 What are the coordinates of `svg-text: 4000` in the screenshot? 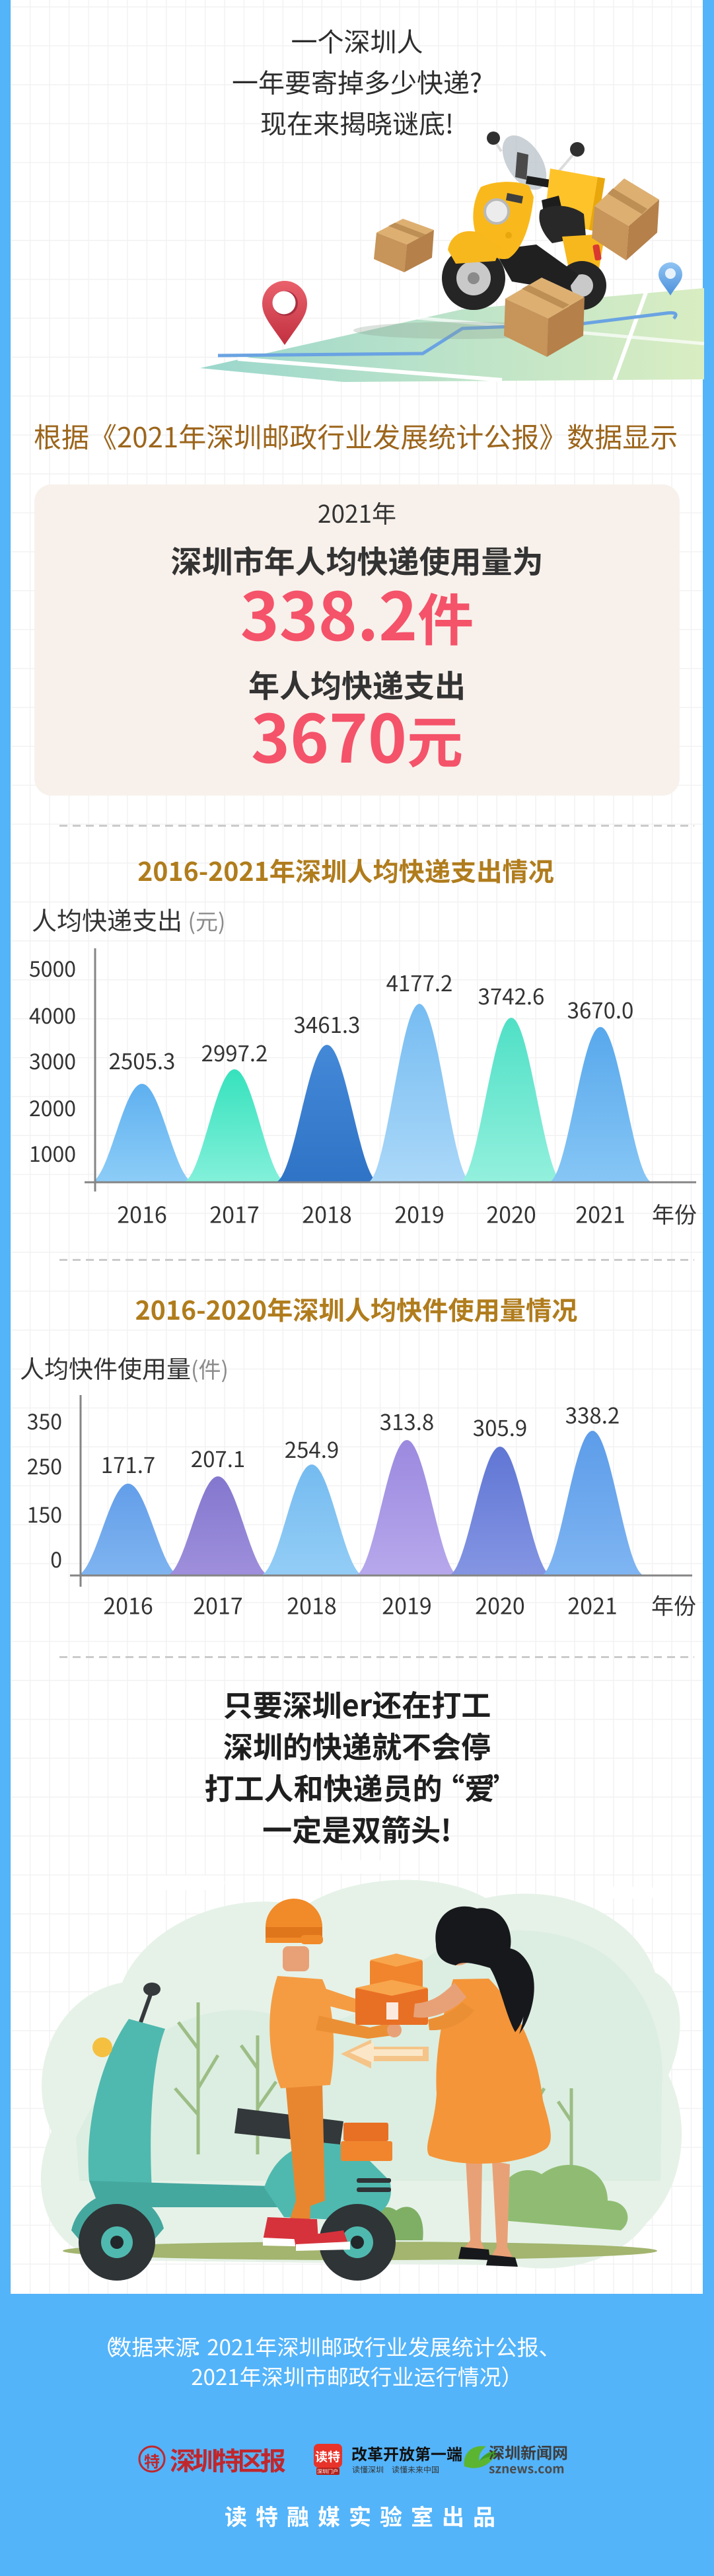 It's located at (52, 1015).